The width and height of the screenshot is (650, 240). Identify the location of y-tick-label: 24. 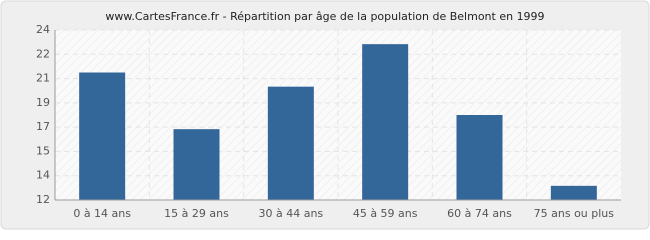
(43, 29).